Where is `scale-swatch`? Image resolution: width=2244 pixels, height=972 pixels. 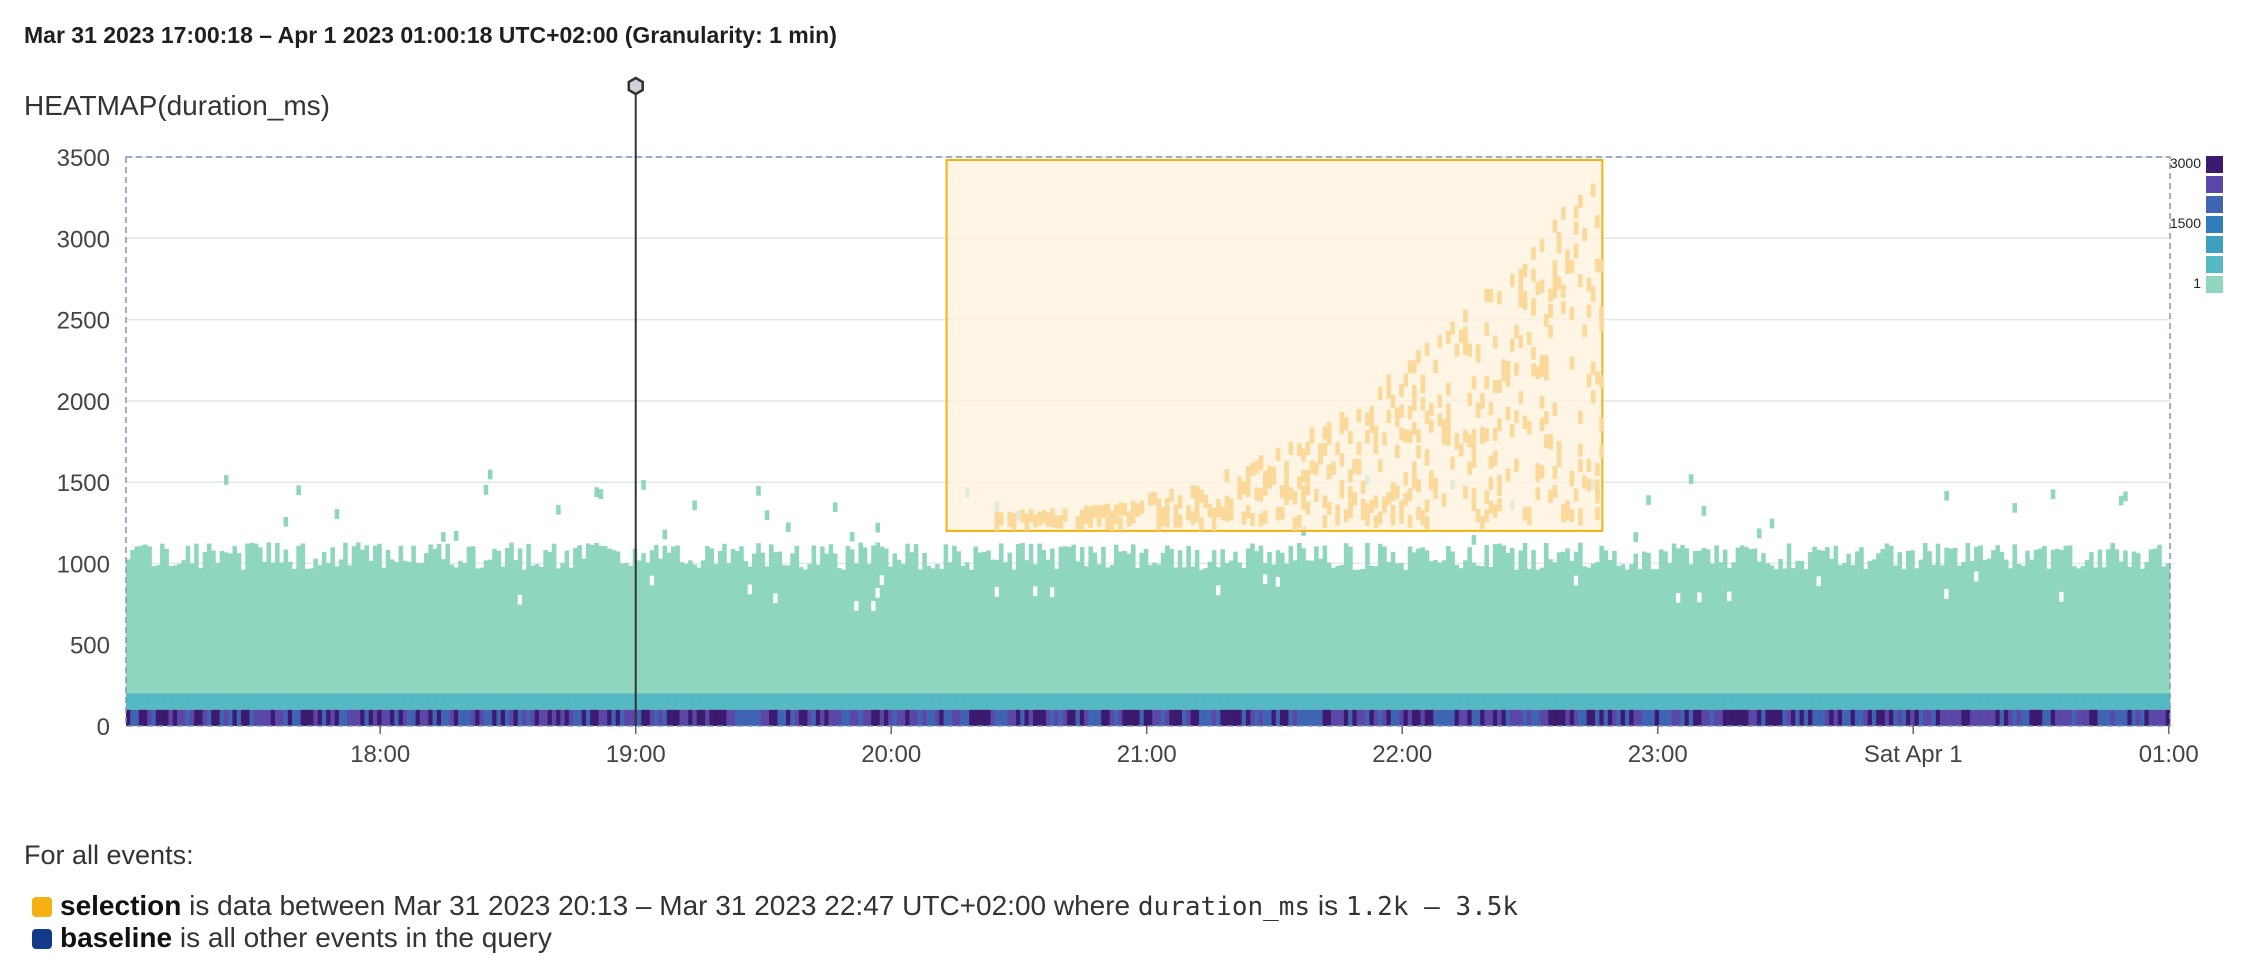 scale-swatch is located at coordinates (2214, 184).